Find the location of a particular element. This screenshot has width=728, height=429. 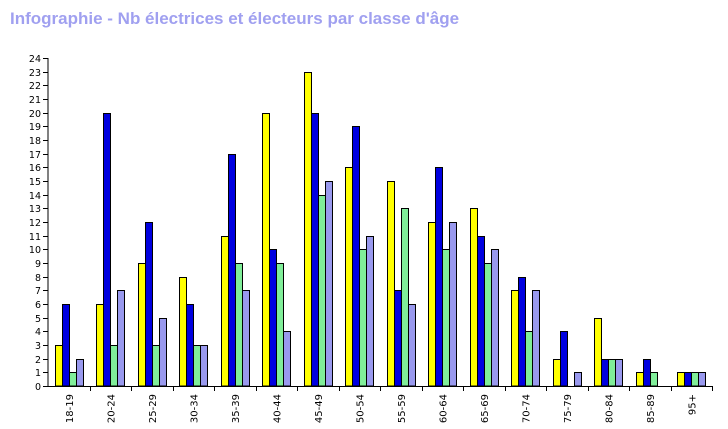

y-tick-label: 17 is located at coordinates (35, 155).